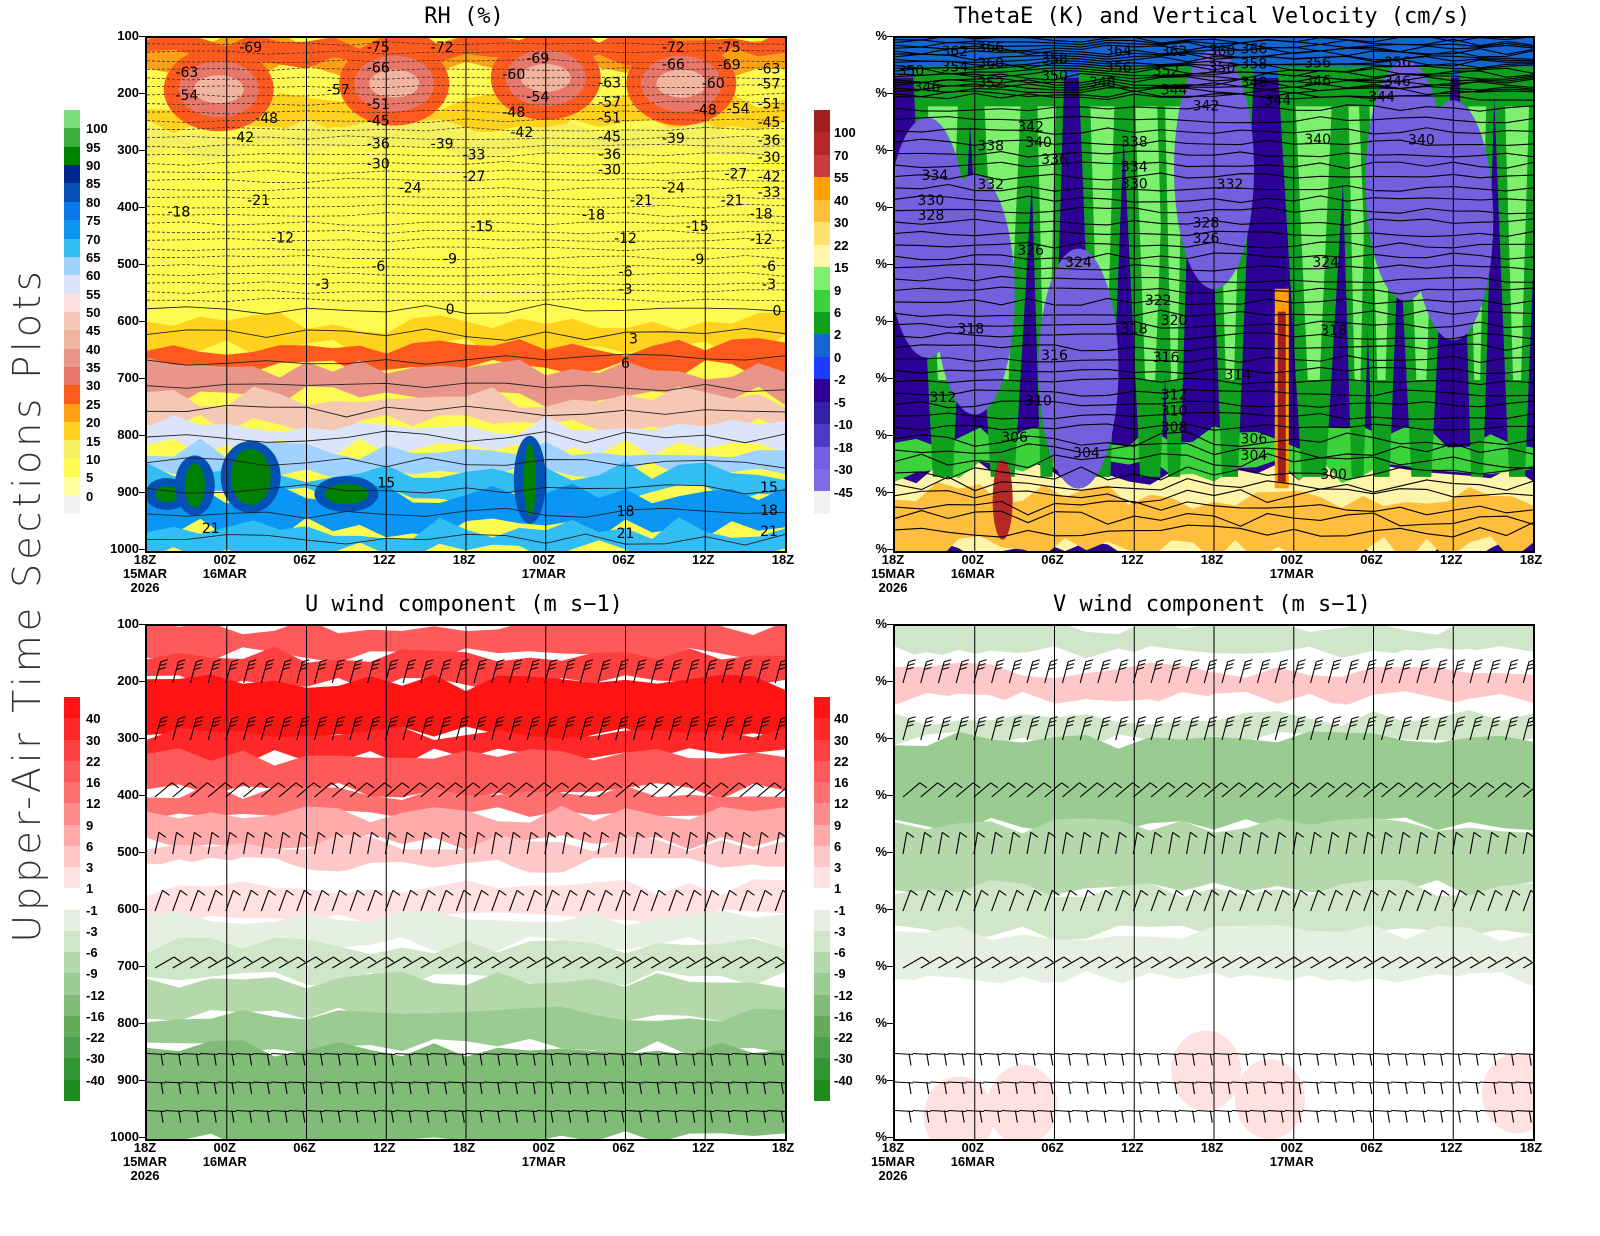 The image size is (1600, 1236). I want to click on v_wind-fill-blob, so click(1022, 1101).